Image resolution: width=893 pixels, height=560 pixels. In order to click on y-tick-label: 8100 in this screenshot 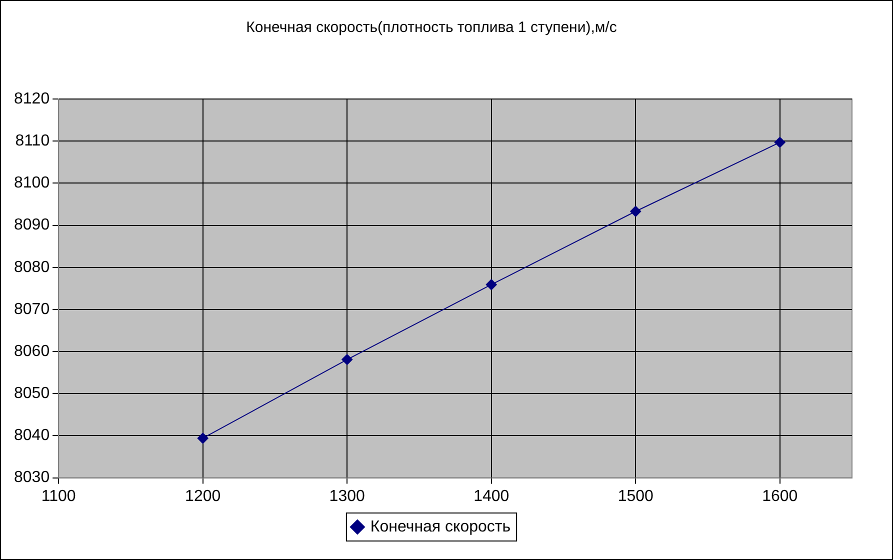, I will do `click(32, 183)`.